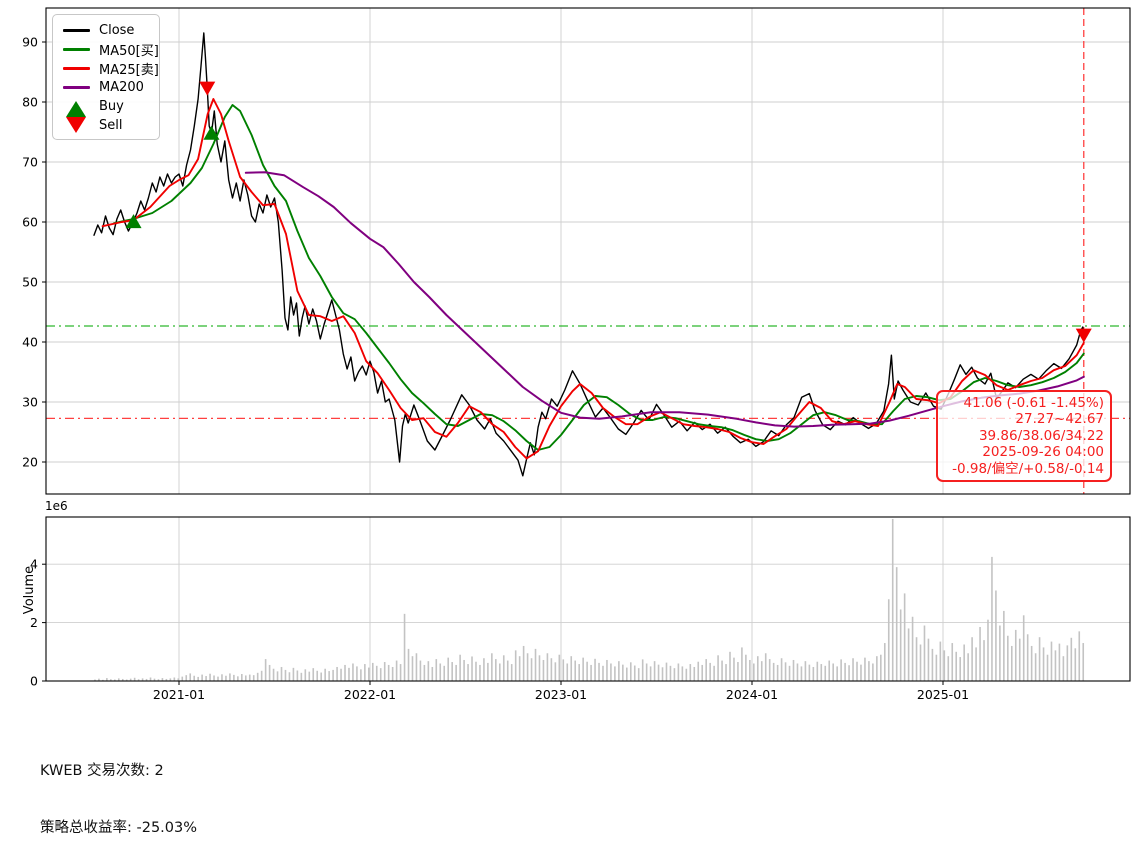 This screenshot has width=1139, height=860. I want to click on svg-text: 0, so click(34, 681).